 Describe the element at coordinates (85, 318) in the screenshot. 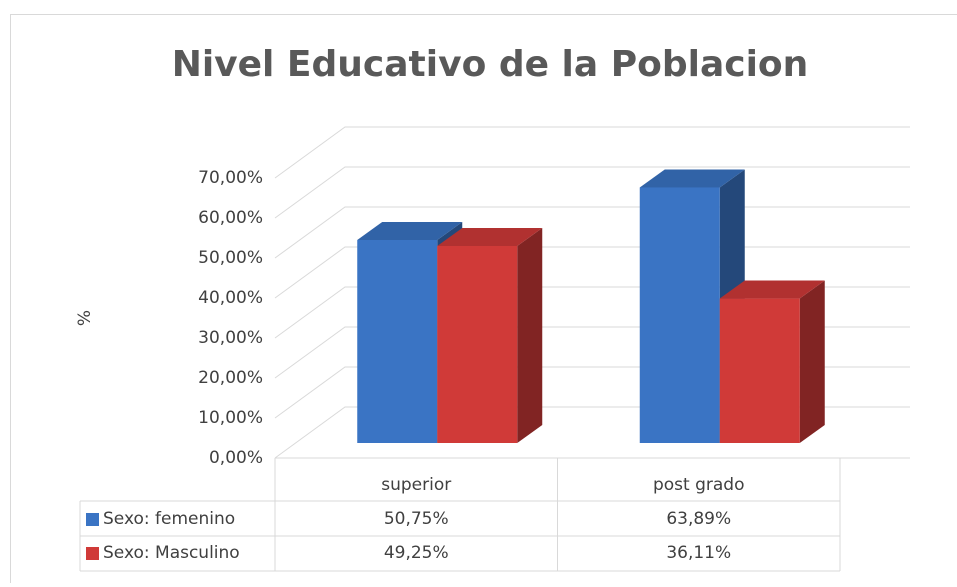

I see `y-axis-label: %` at that location.